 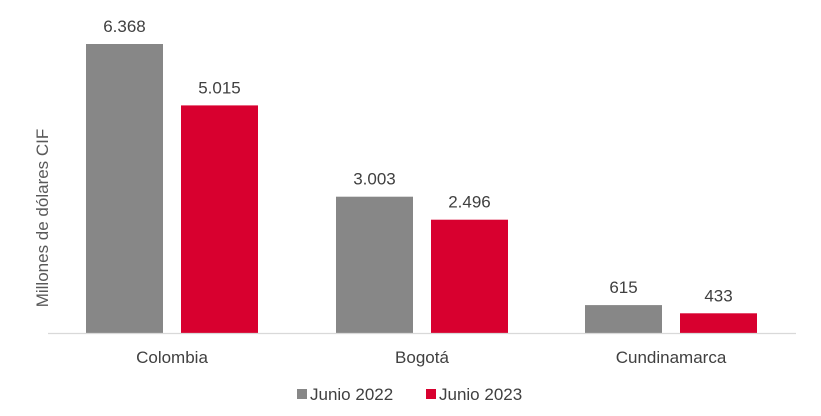 What do you see at coordinates (124, 26) in the screenshot?
I see `data-label: 6.368` at bounding box center [124, 26].